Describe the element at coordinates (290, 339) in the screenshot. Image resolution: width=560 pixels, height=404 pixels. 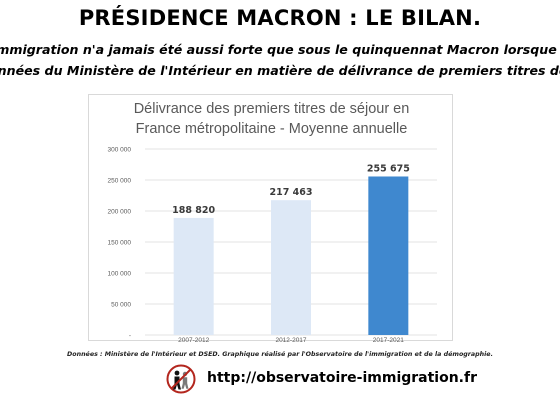
I see `x-tick-label: 2012-2017` at that location.